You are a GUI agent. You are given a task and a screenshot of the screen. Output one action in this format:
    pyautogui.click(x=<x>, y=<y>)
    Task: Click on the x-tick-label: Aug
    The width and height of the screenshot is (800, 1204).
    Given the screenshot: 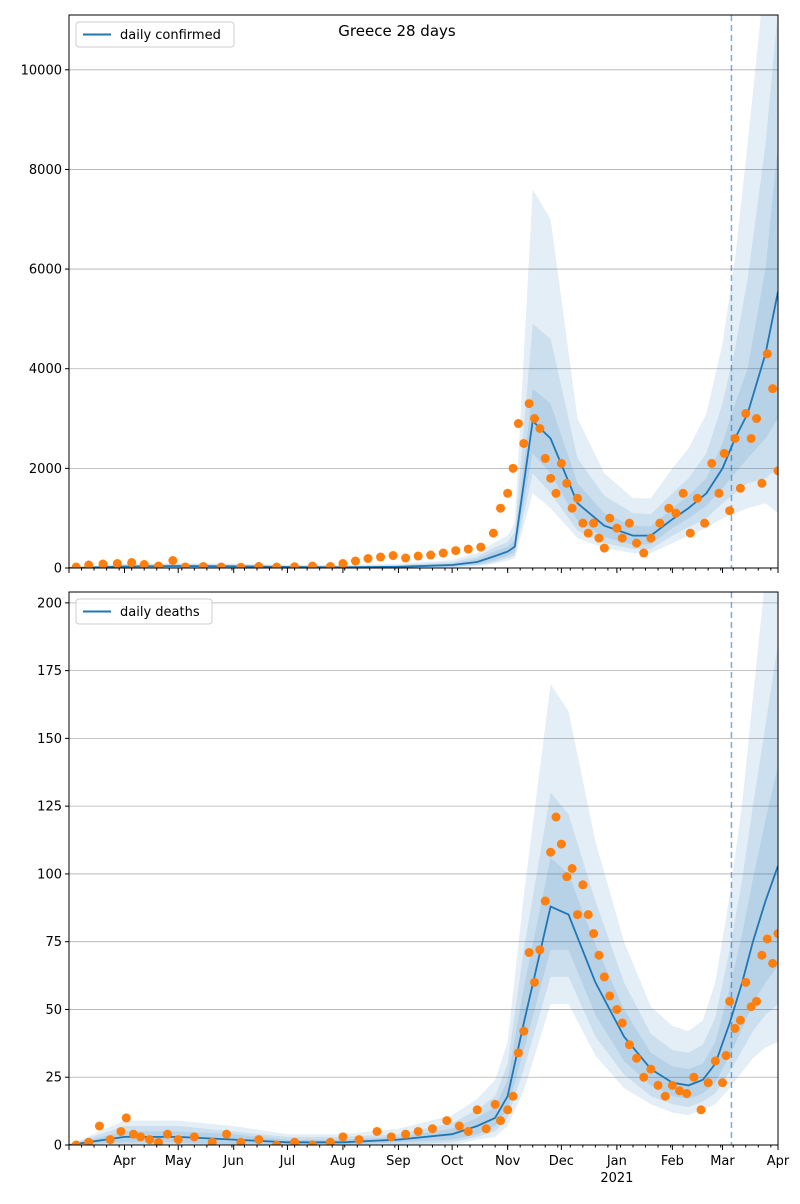 What is the action you would take?
    pyautogui.click(x=342, y=1161)
    